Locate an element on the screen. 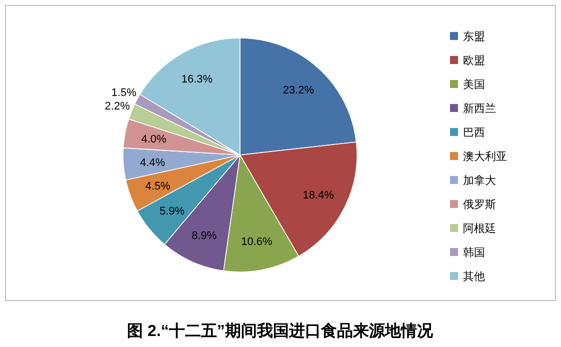  legend-label: 东盟 is located at coordinates (474, 36).